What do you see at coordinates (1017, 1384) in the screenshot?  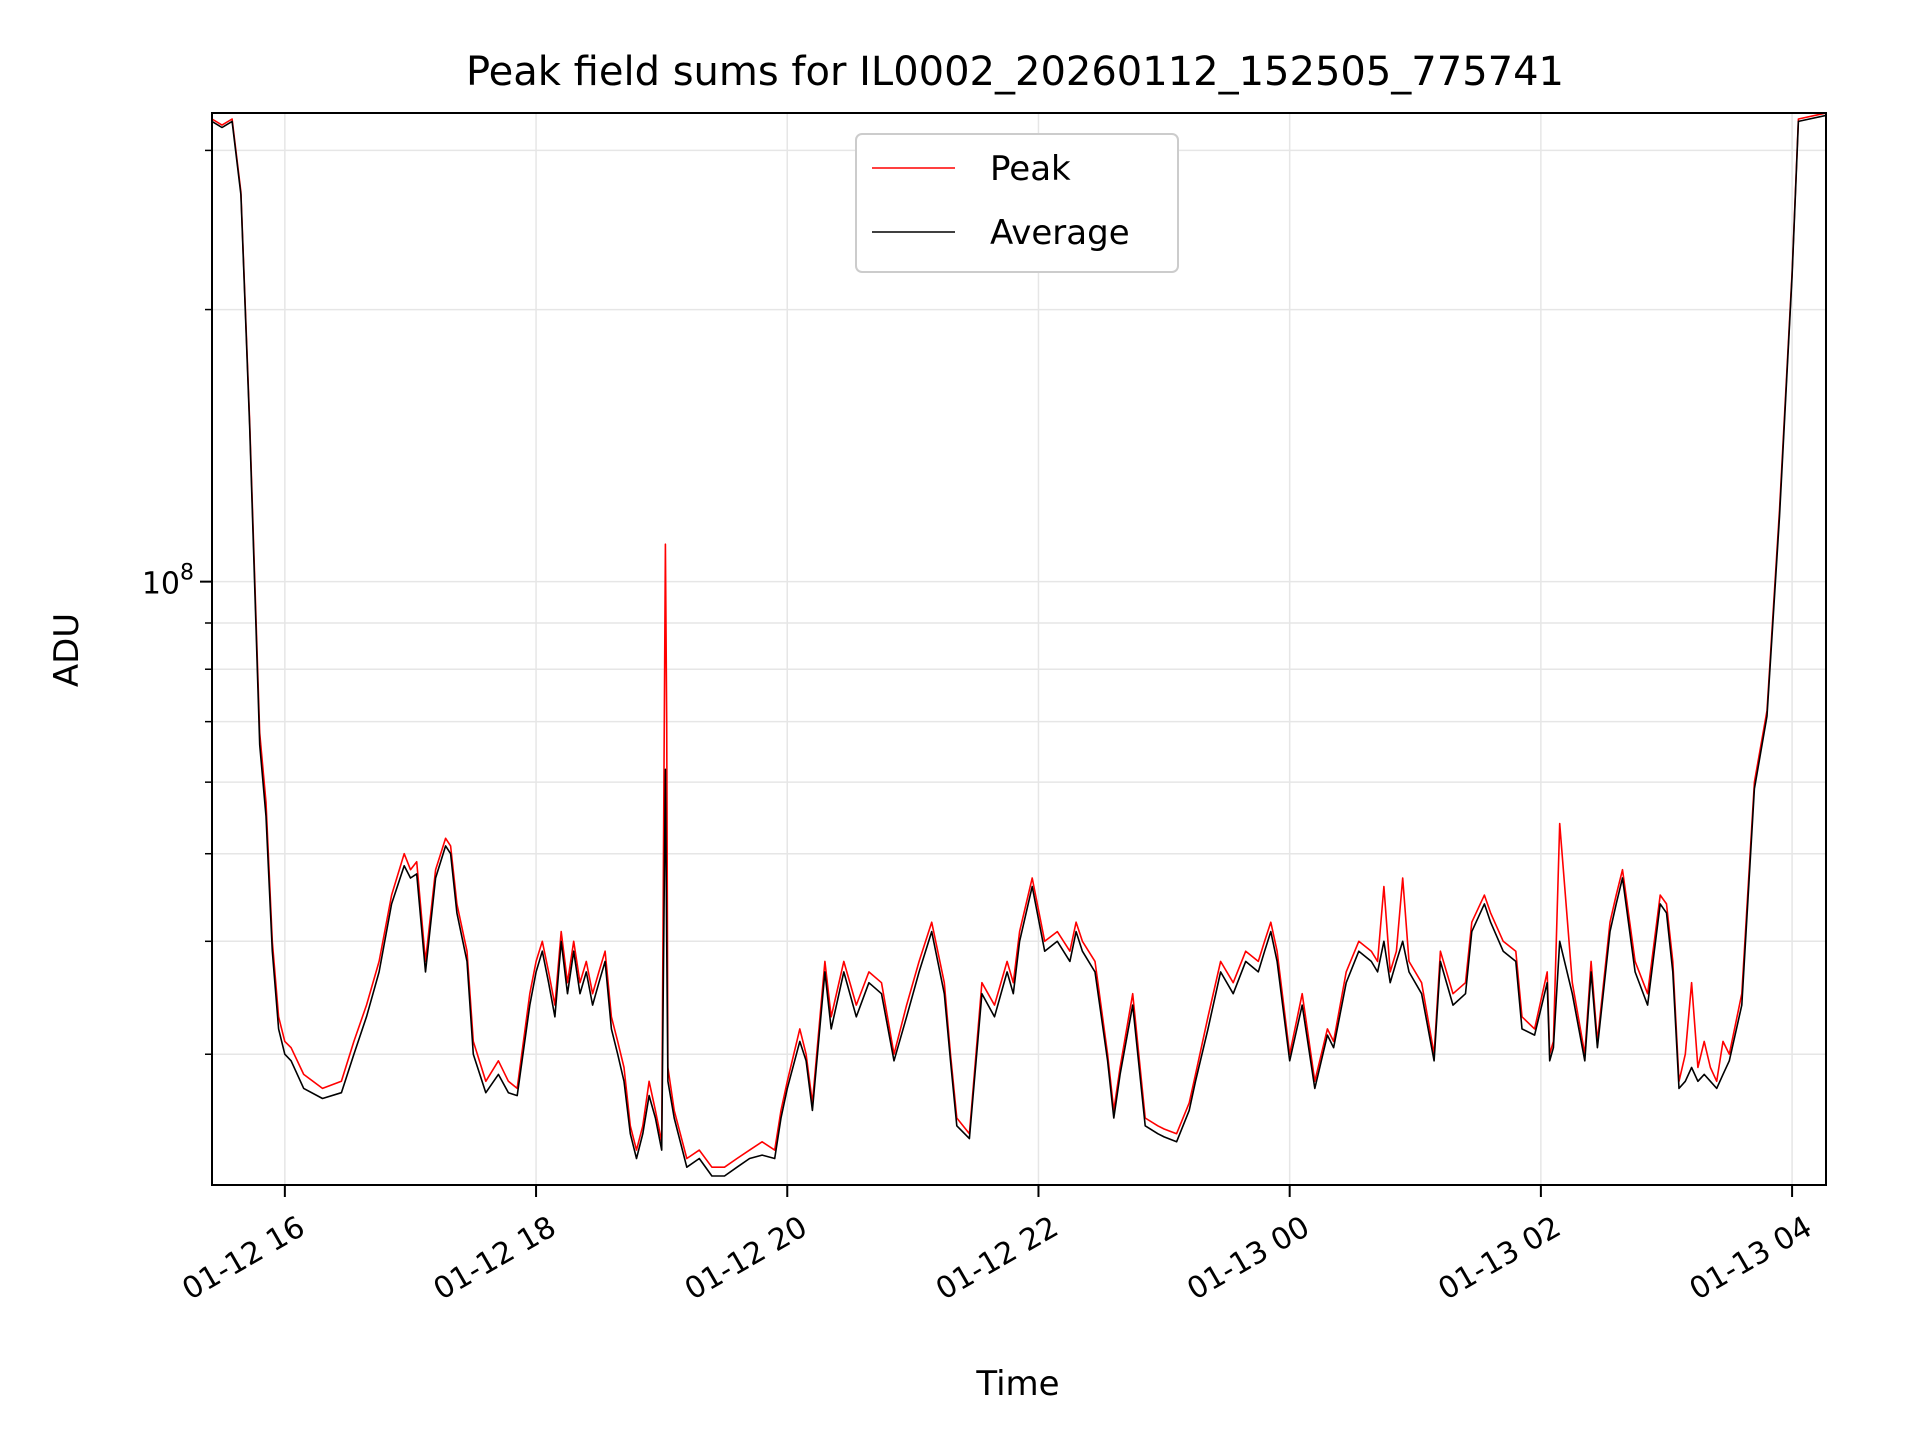 I see `x-axis-label: Time` at bounding box center [1017, 1384].